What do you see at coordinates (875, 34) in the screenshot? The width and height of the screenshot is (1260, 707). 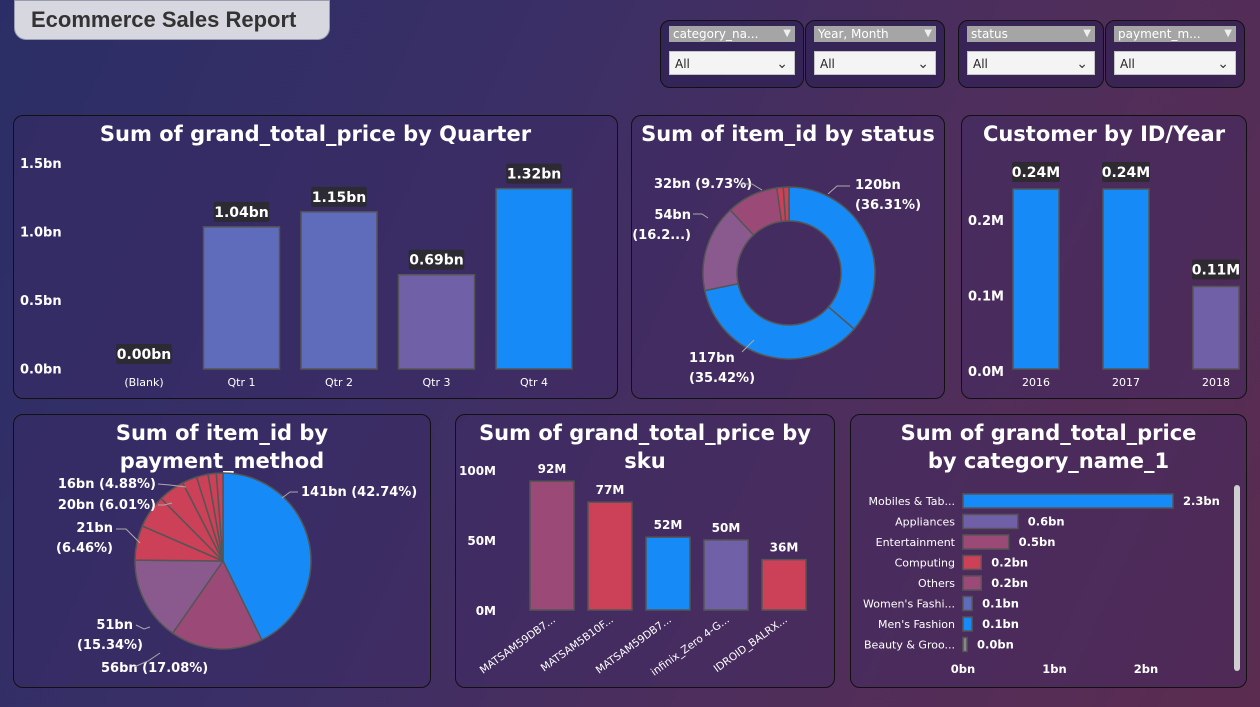 I see `slicer-year-month-header: Year, Month ▼` at bounding box center [875, 34].